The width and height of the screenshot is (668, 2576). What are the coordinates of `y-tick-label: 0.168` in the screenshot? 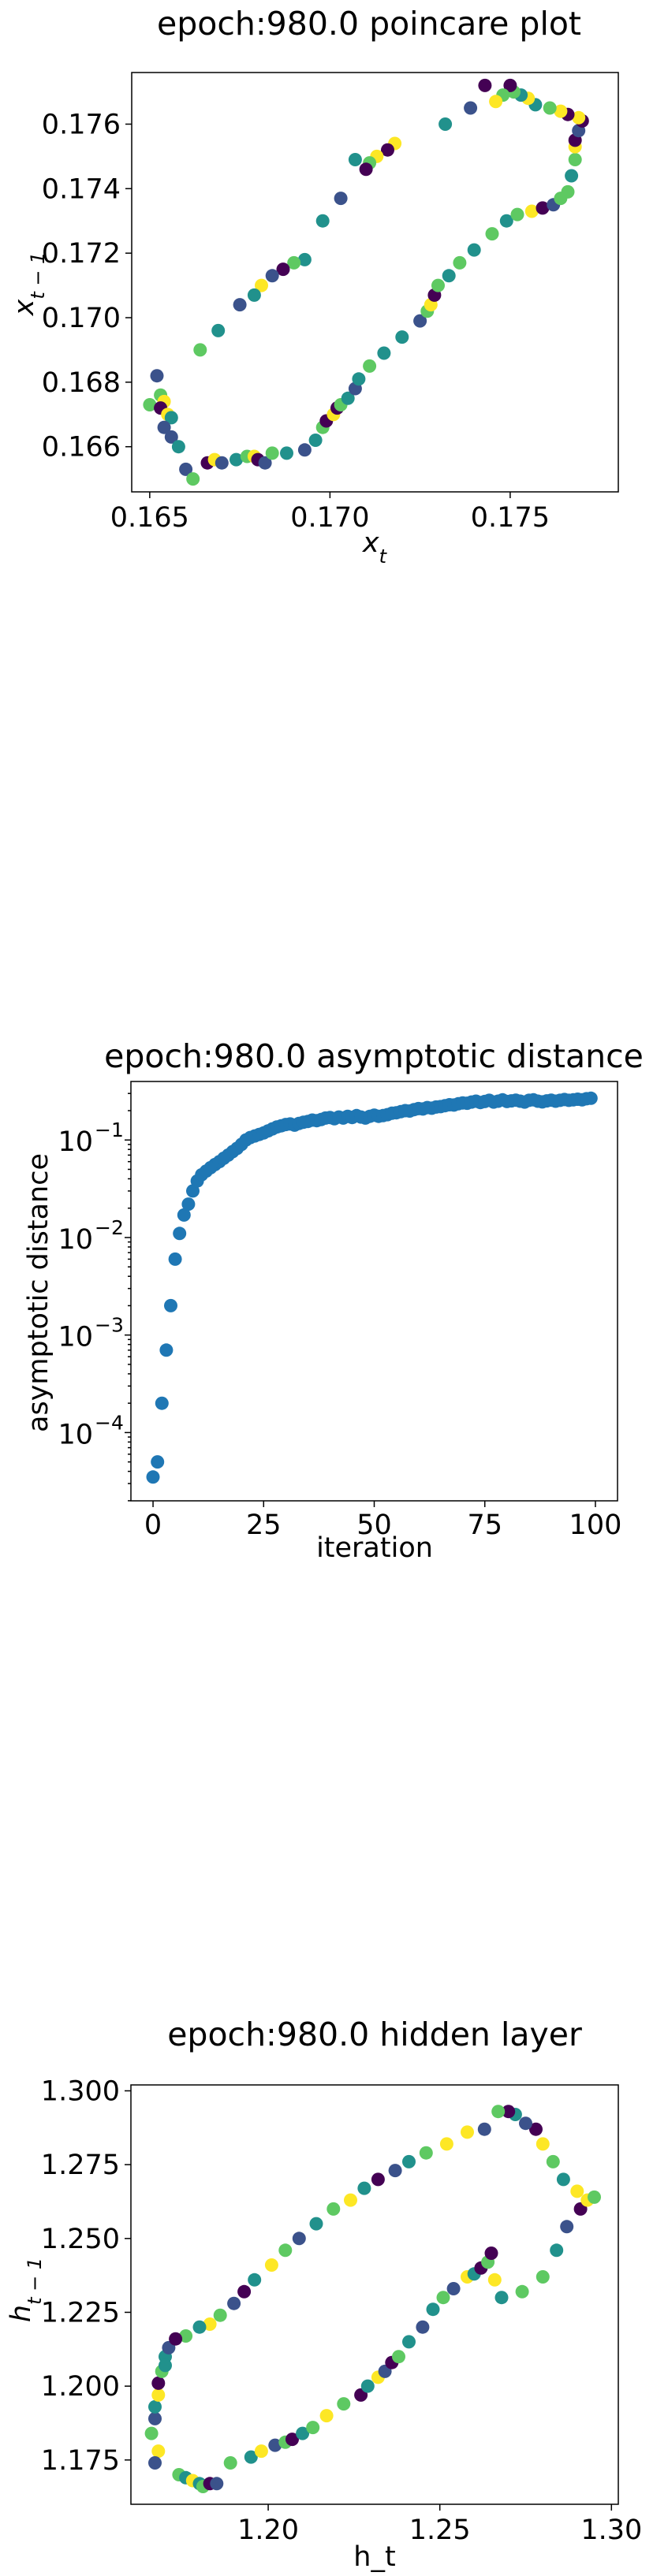 It's located at (81, 383).